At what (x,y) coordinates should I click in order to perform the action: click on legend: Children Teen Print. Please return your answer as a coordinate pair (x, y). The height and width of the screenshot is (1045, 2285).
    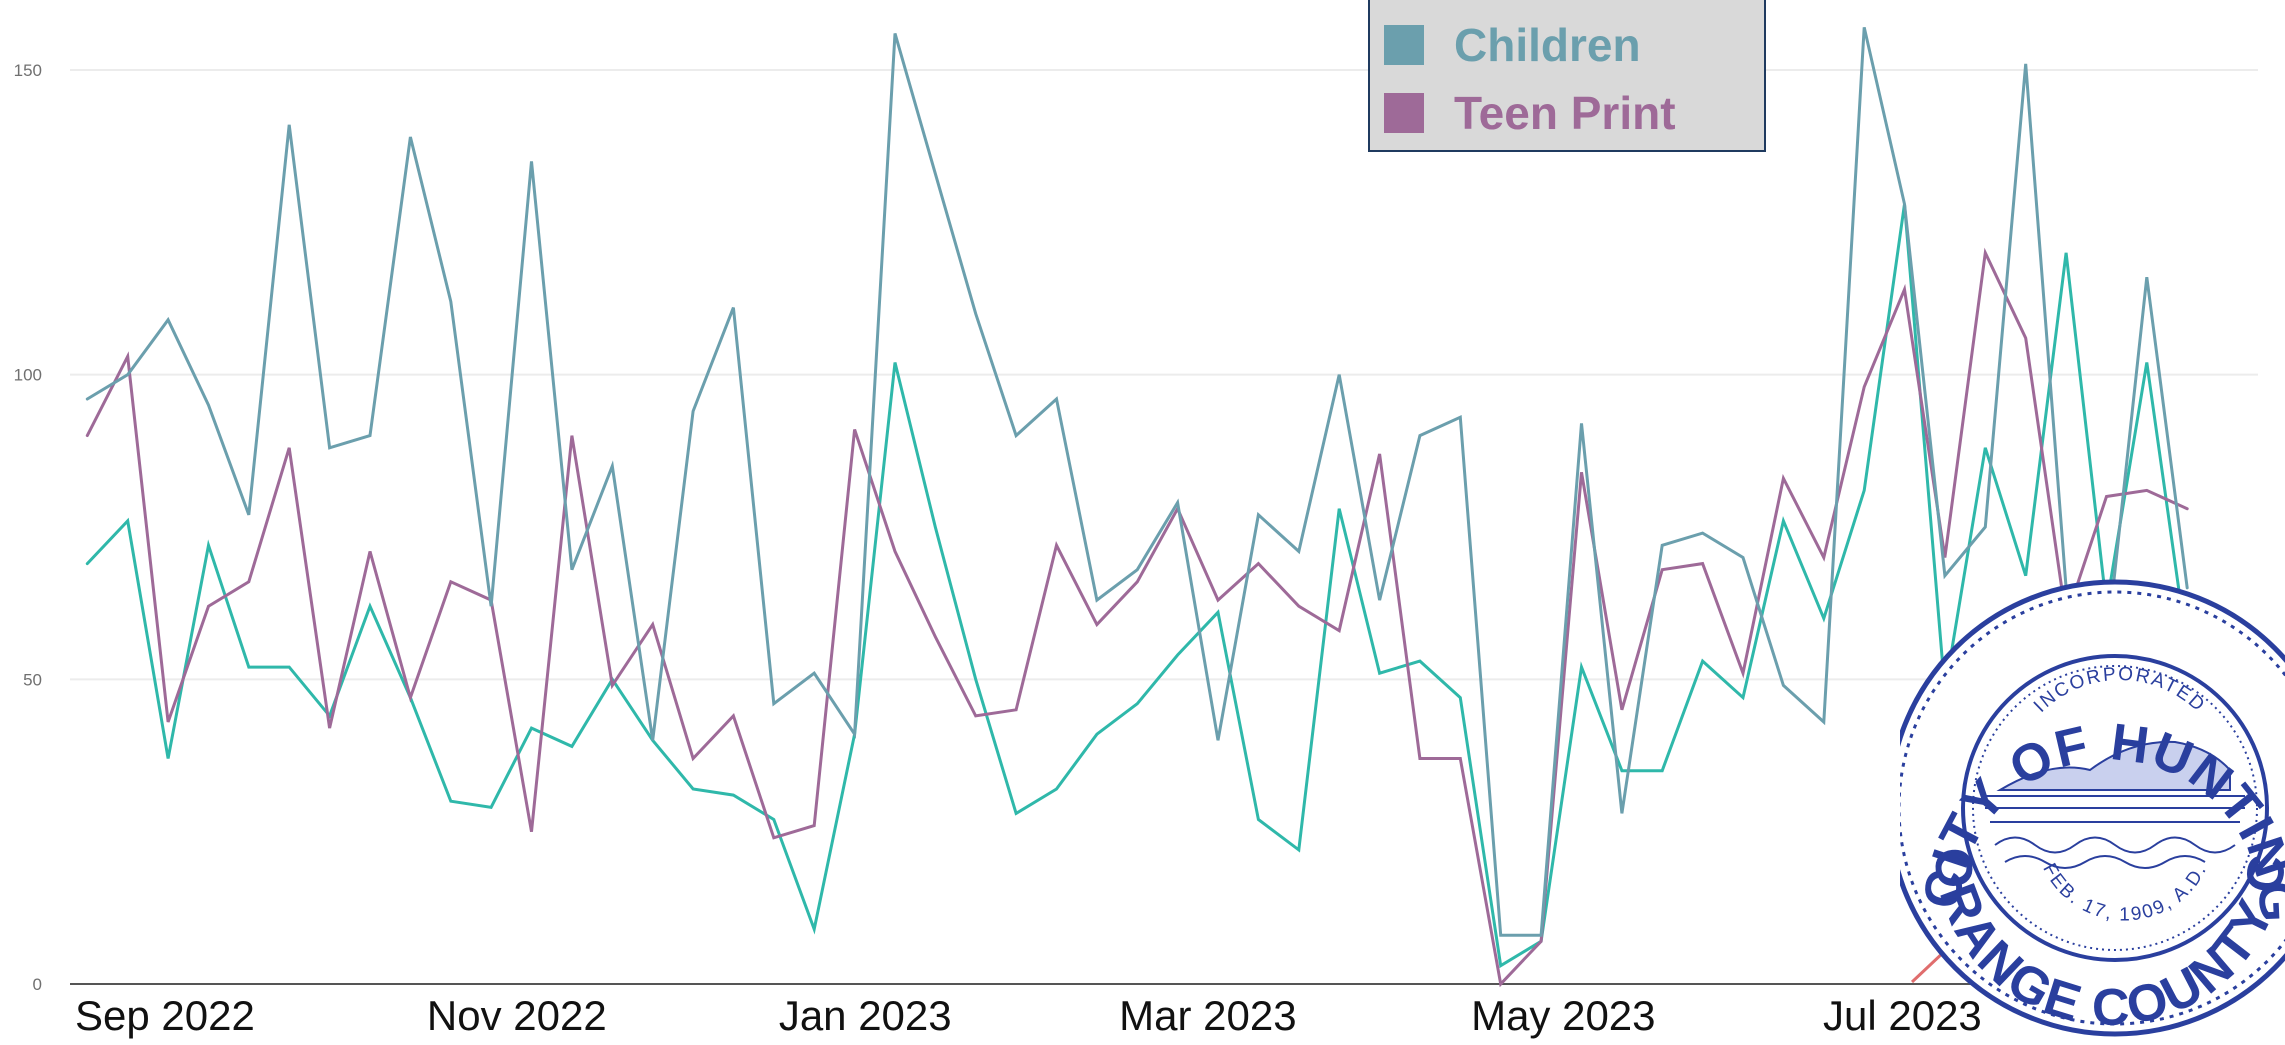
    Looking at the image, I should click on (1567, 76).